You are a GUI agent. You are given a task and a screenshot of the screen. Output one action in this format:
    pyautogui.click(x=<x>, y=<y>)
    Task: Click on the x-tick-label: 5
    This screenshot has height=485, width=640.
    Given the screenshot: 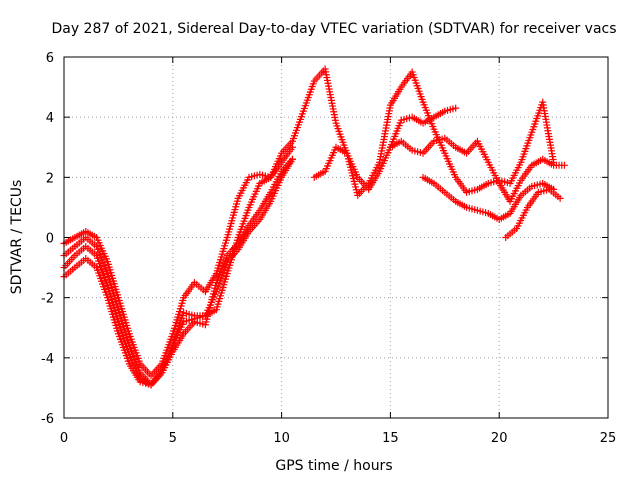 What is the action you would take?
    pyautogui.click(x=173, y=438)
    